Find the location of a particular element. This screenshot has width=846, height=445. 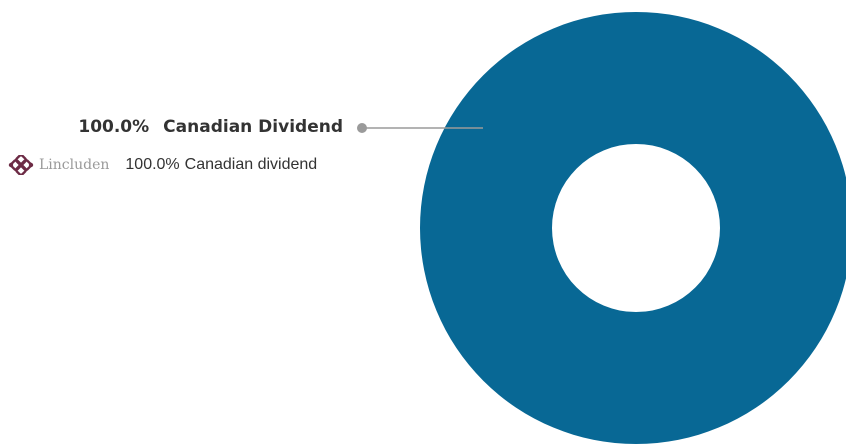

legend-row: Lincluden 100.0% Canadian dividend is located at coordinates (162, 165).